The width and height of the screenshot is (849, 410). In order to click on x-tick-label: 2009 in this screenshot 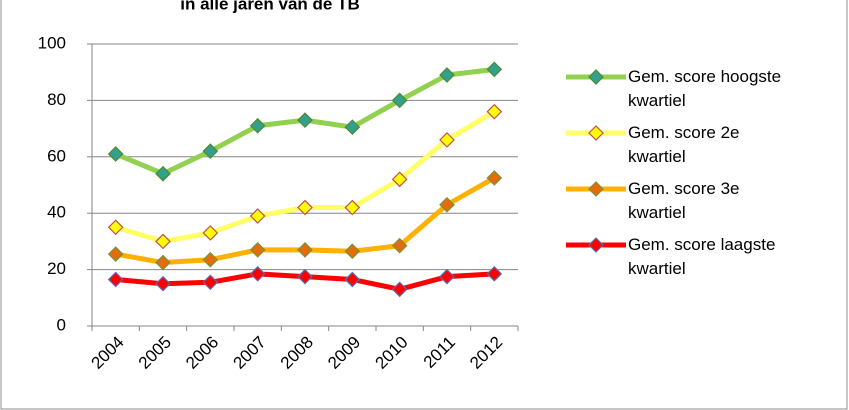, I will do `click(344, 353)`.